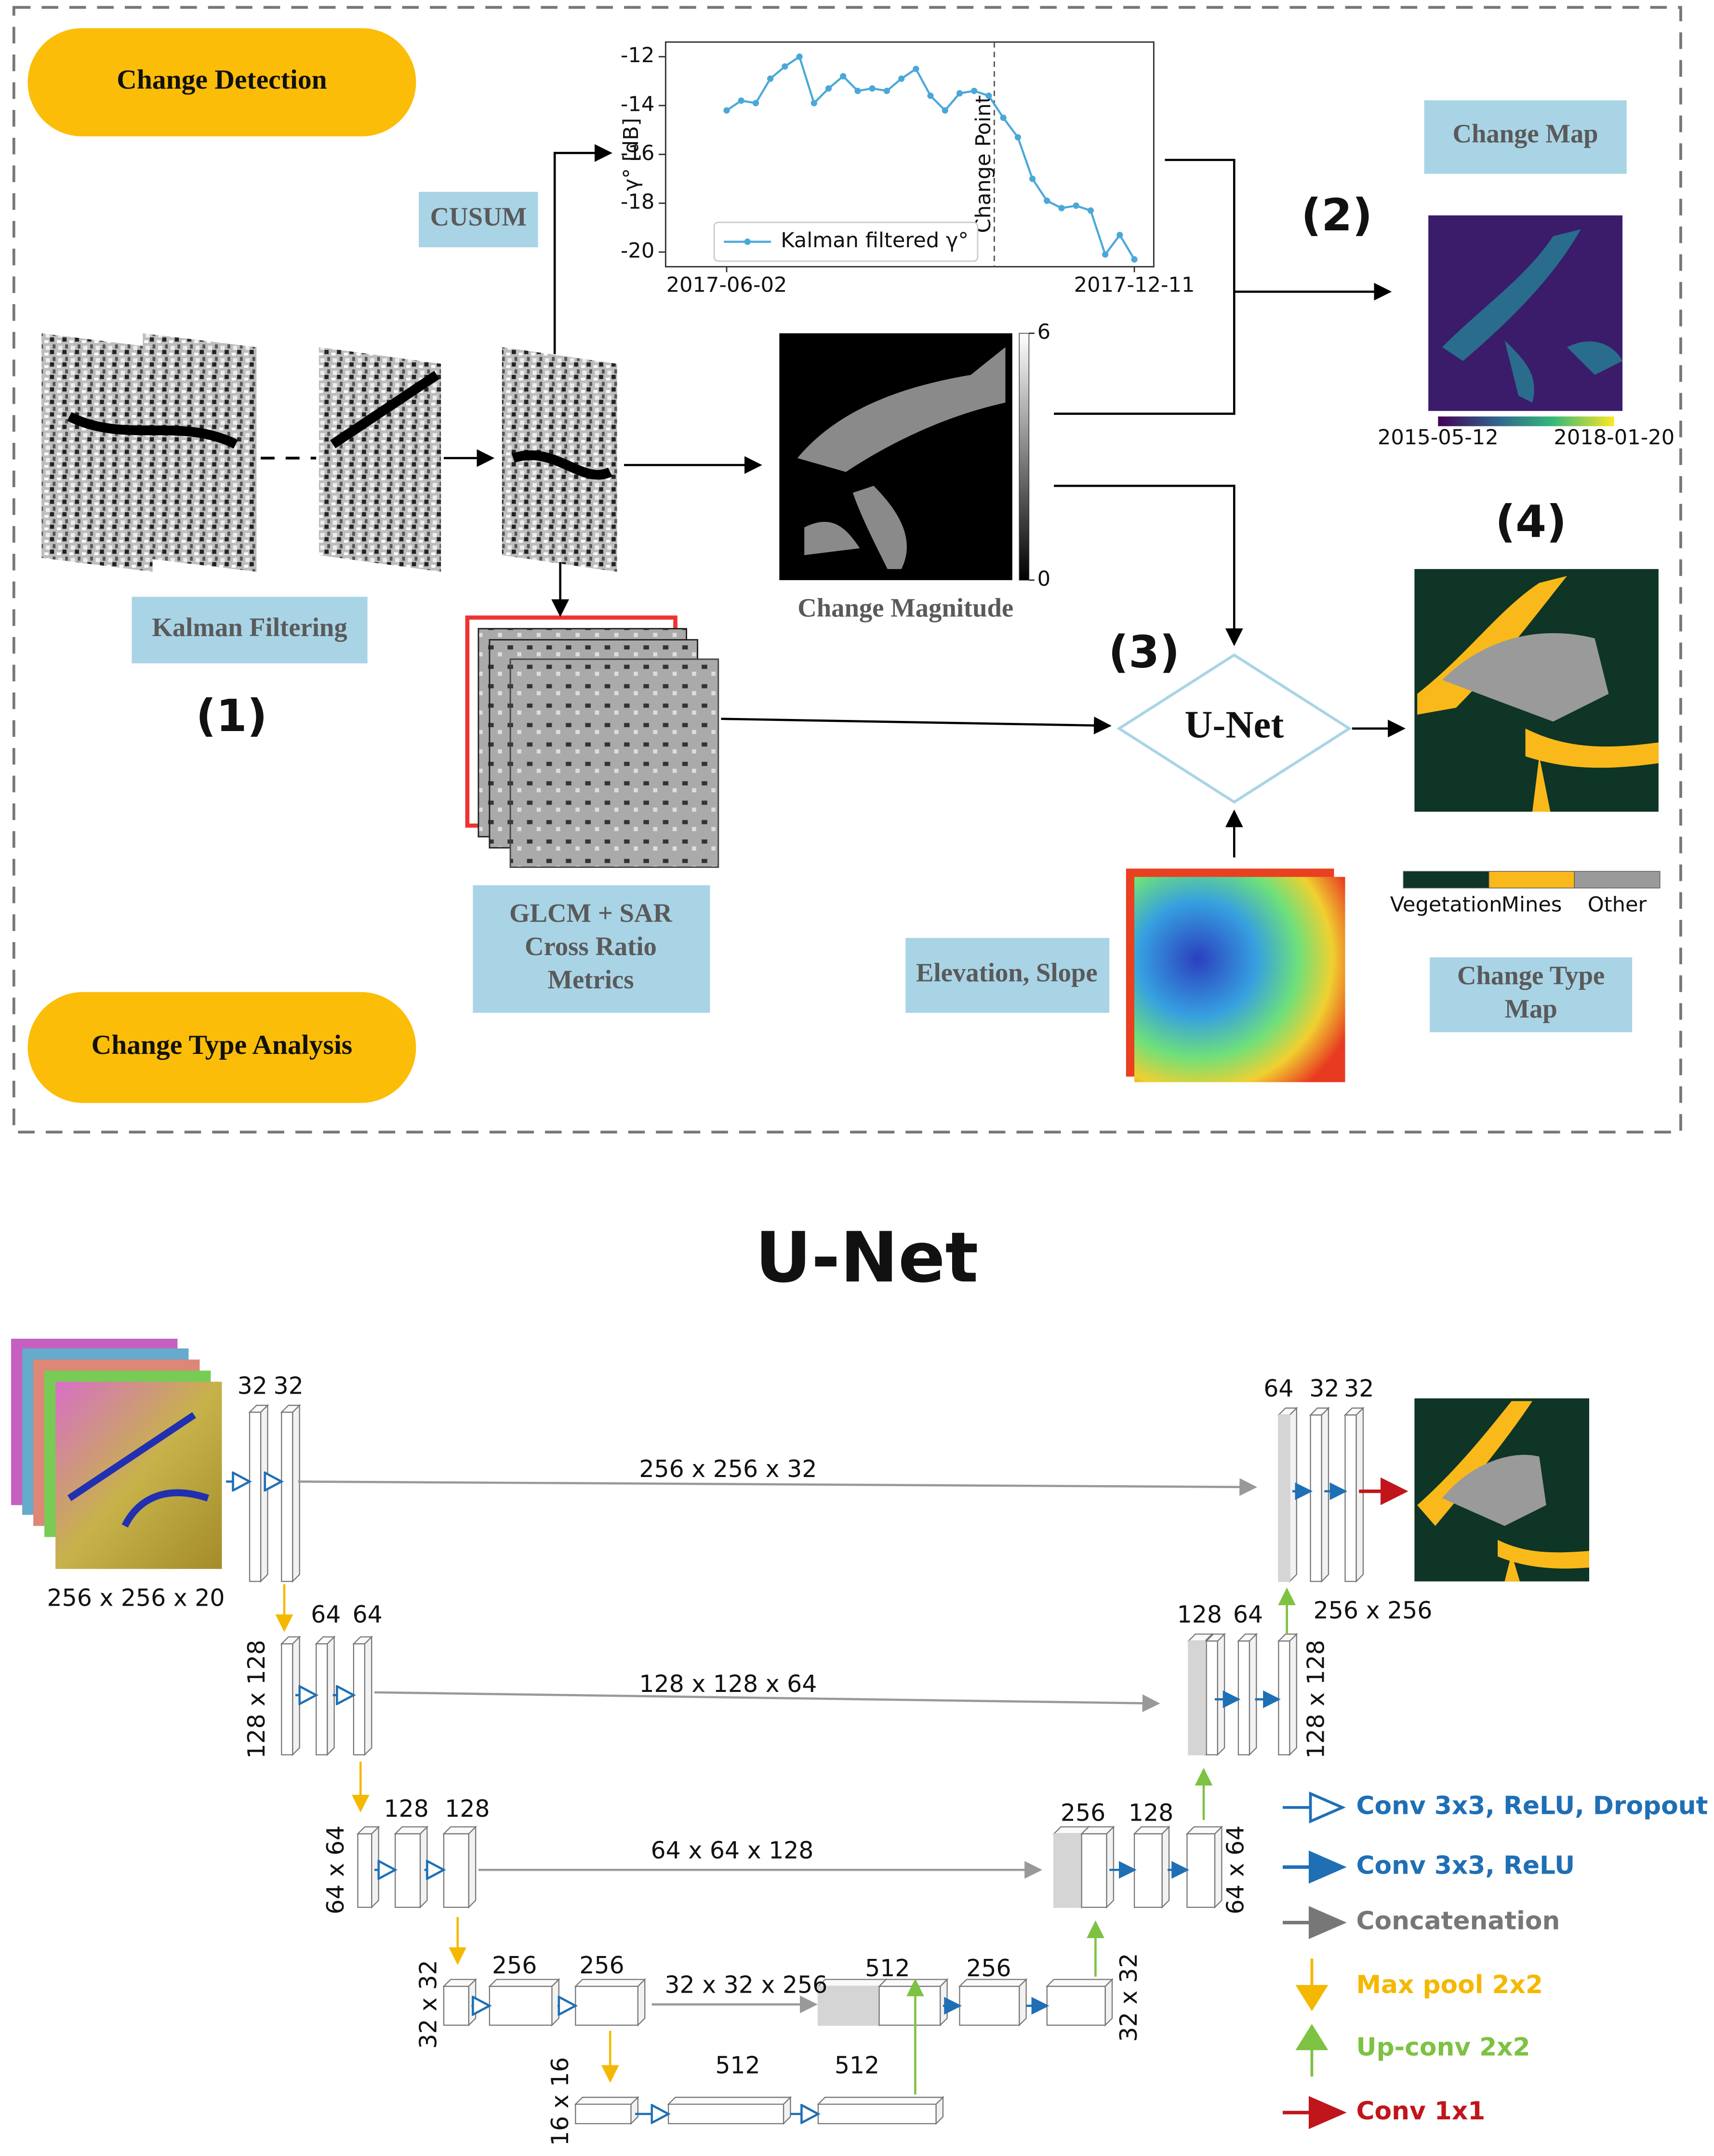 This screenshot has width=1714, height=2156. What do you see at coordinates (1530, 1008) in the screenshot?
I see `label: Map` at bounding box center [1530, 1008].